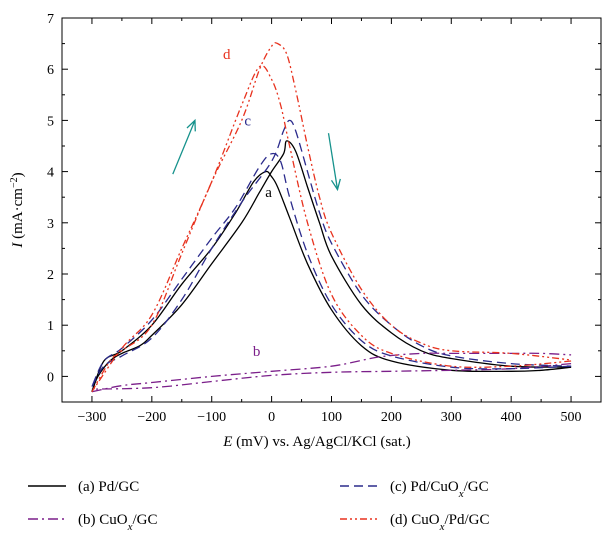 This screenshot has height=536, width=603. Describe the element at coordinates (335, 185) in the screenshot. I see `scan-down-arrow-icon` at that location.